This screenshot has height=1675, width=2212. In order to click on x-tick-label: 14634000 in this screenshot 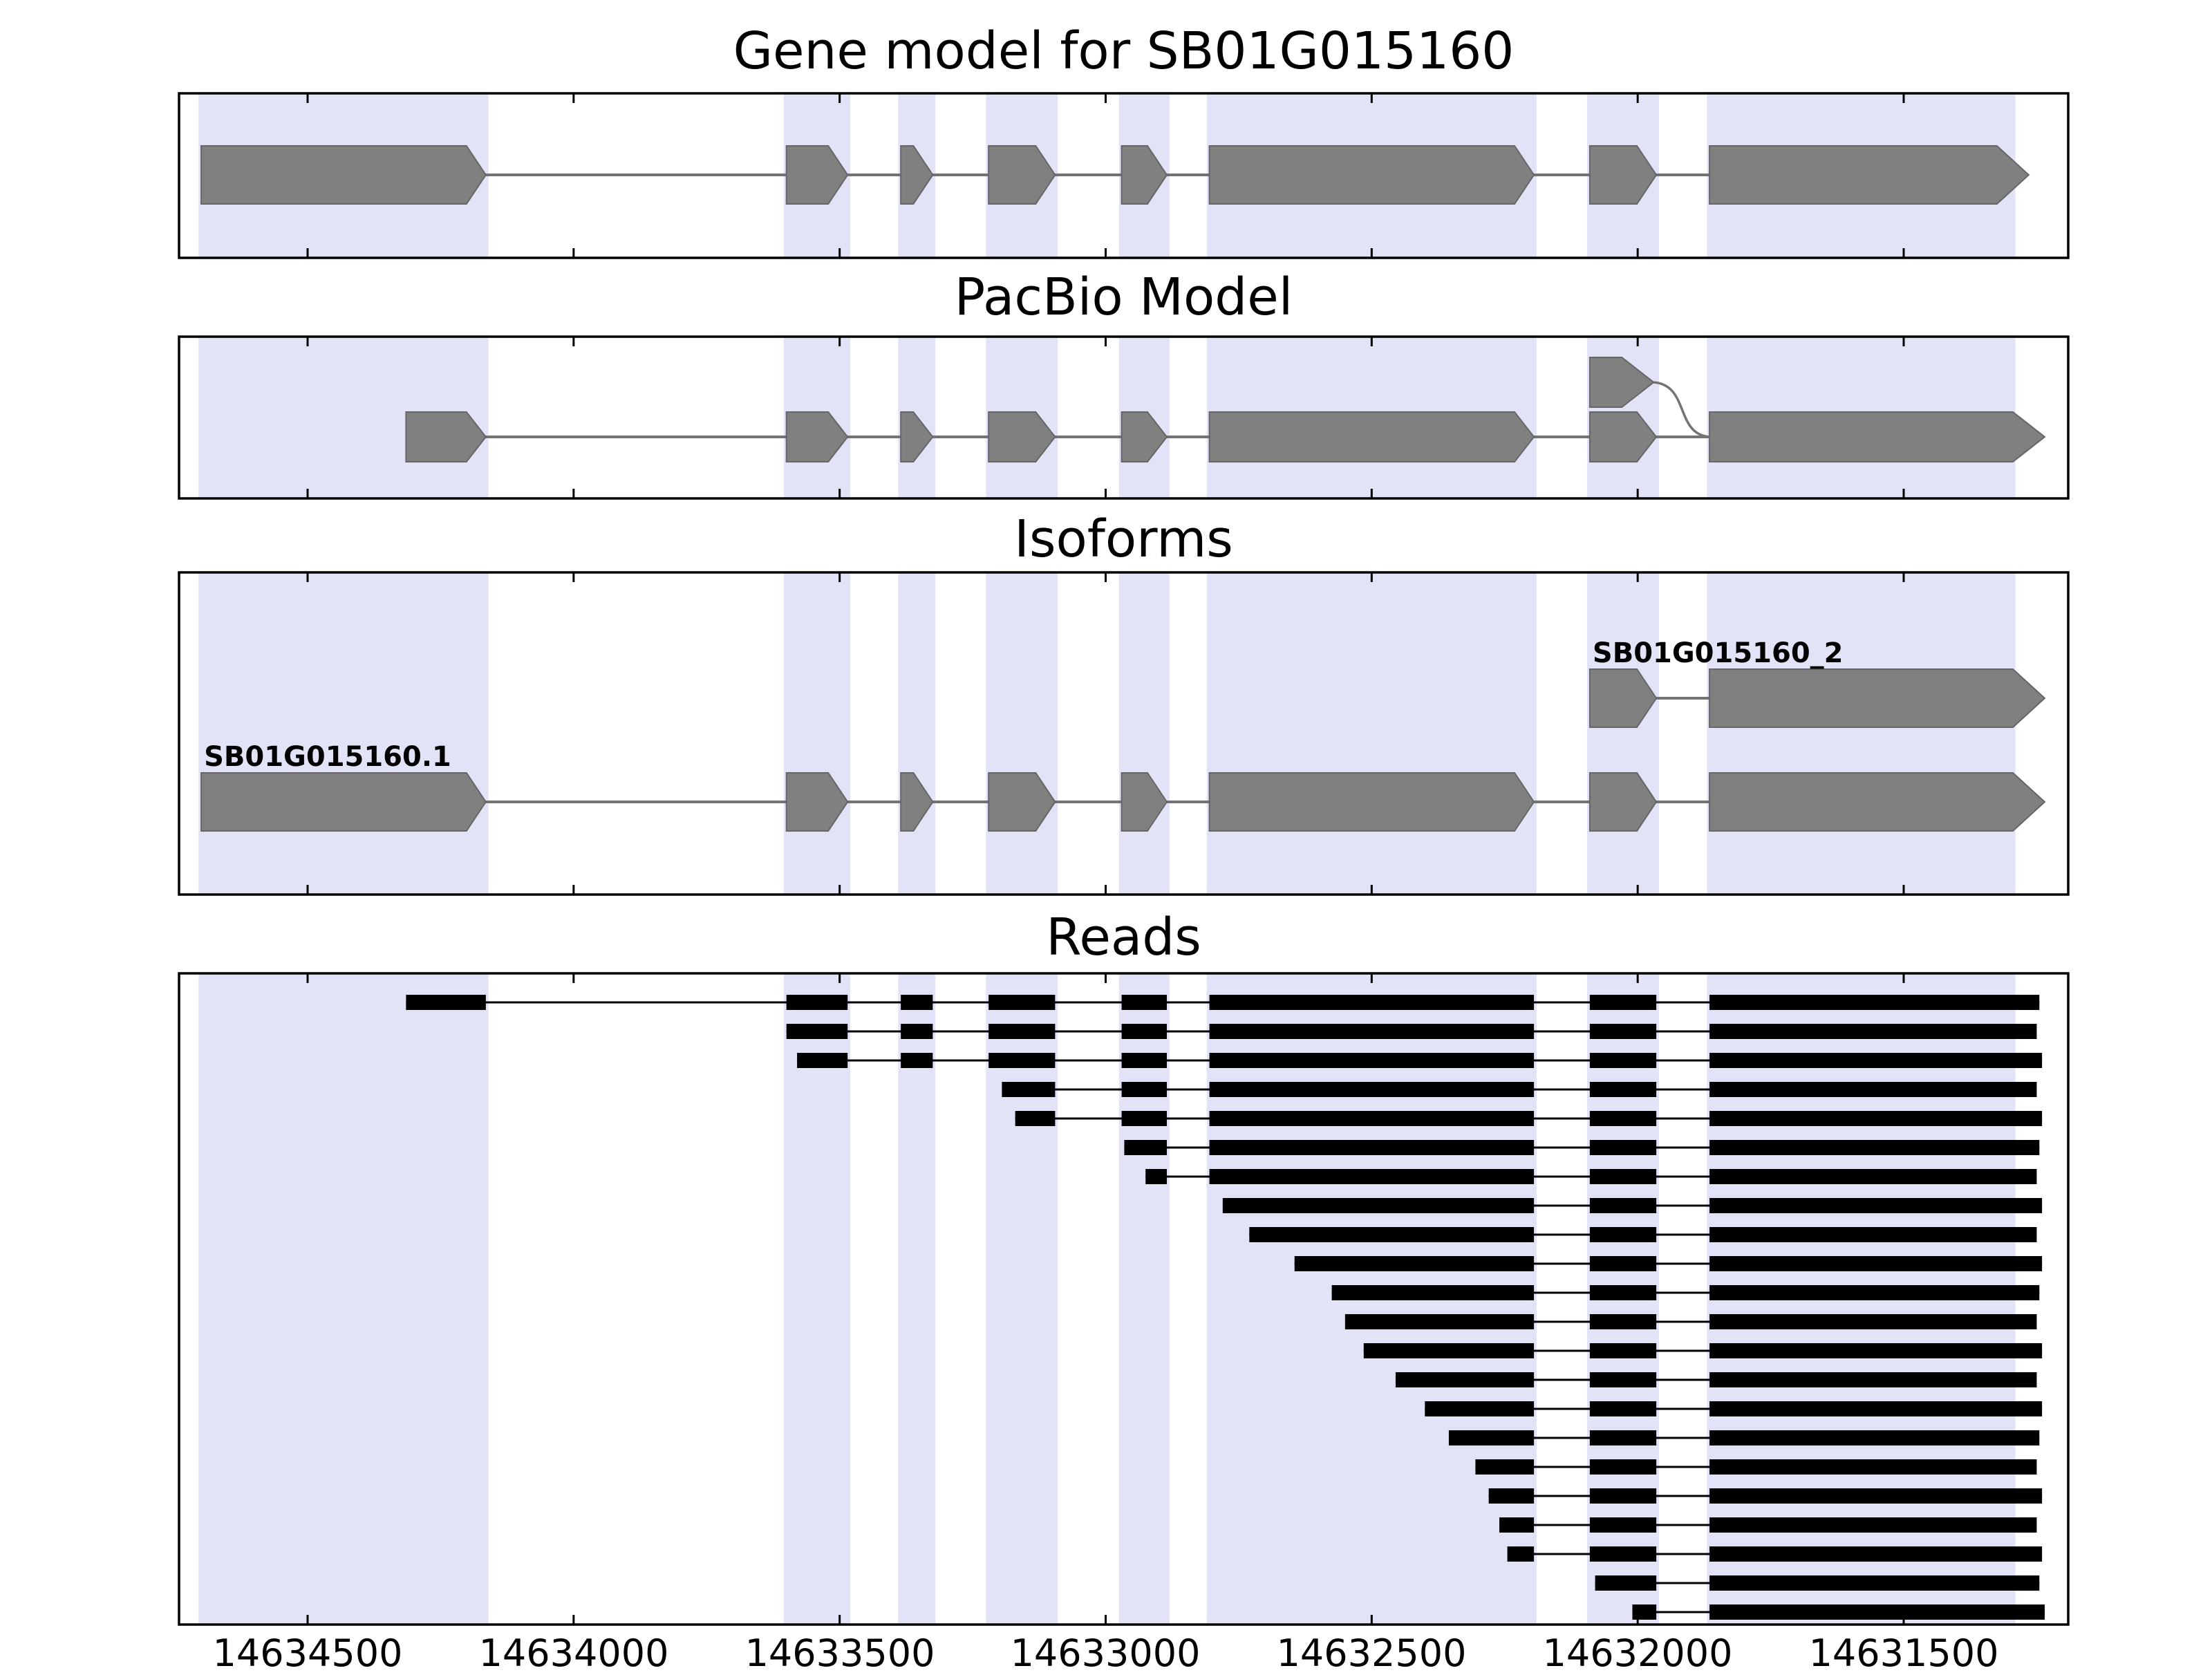, I will do `click(574, 1653)`.